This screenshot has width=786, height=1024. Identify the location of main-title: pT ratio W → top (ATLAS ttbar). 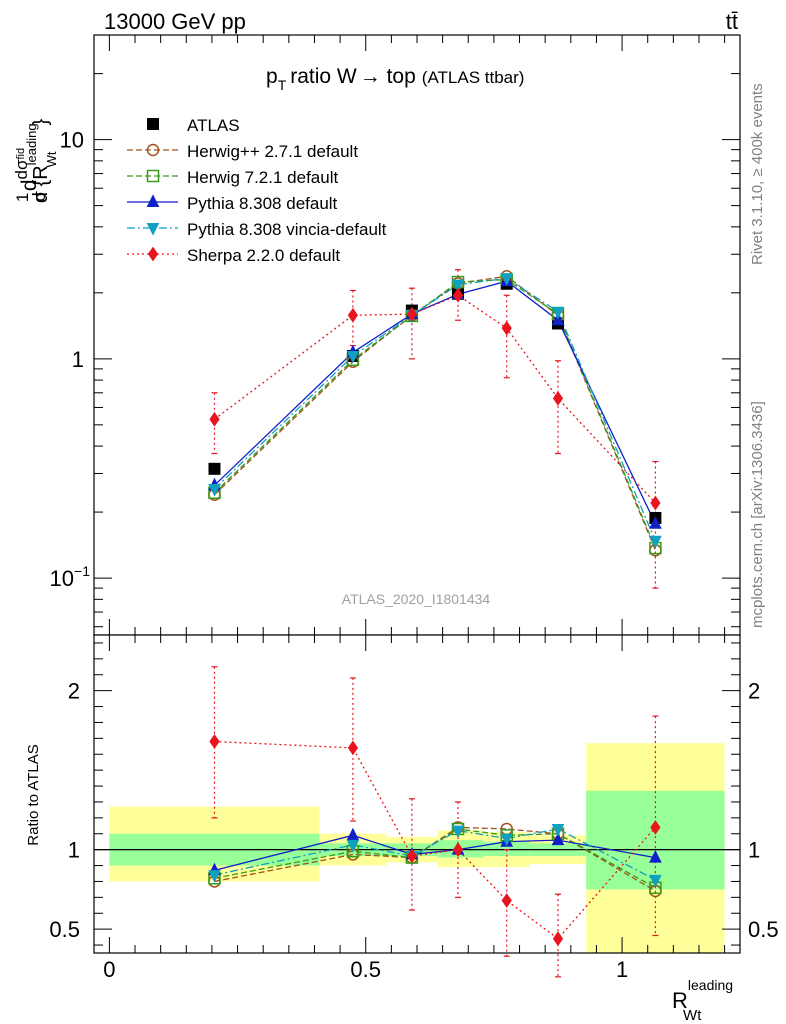
(395, 79).